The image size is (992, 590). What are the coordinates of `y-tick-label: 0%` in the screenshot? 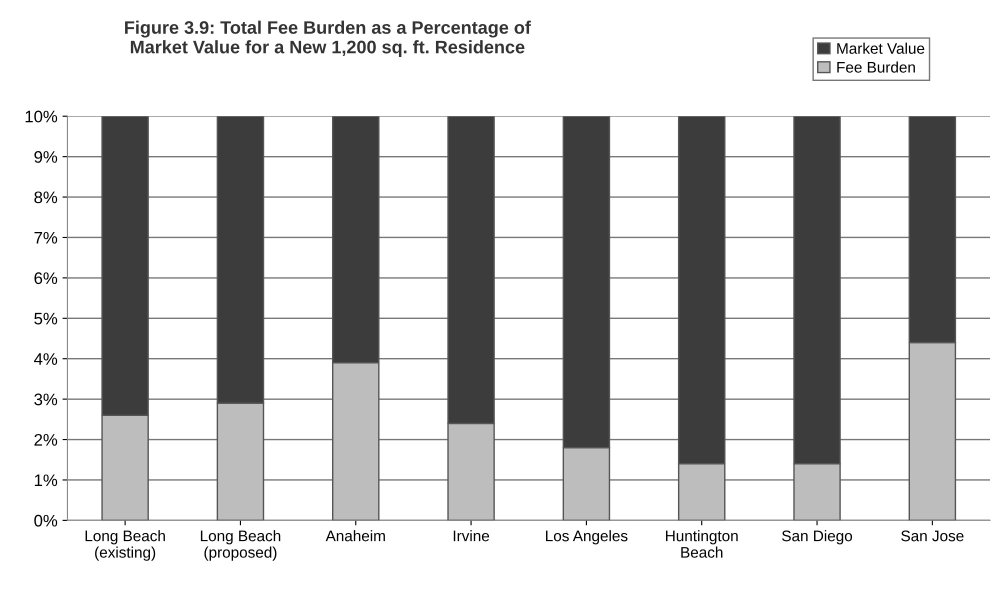 It's located at (46, 520).